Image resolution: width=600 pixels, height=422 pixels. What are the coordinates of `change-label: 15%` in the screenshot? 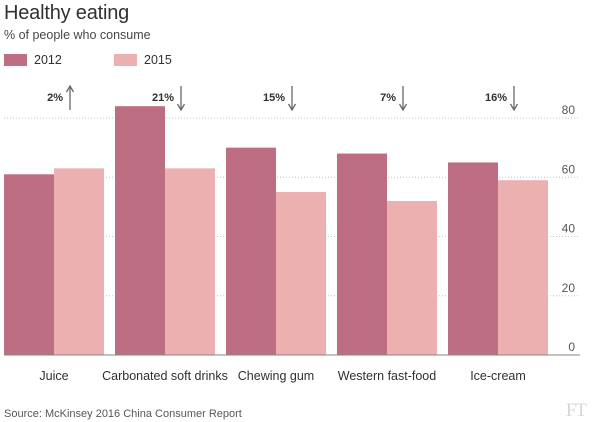 It's located at (274, 98).